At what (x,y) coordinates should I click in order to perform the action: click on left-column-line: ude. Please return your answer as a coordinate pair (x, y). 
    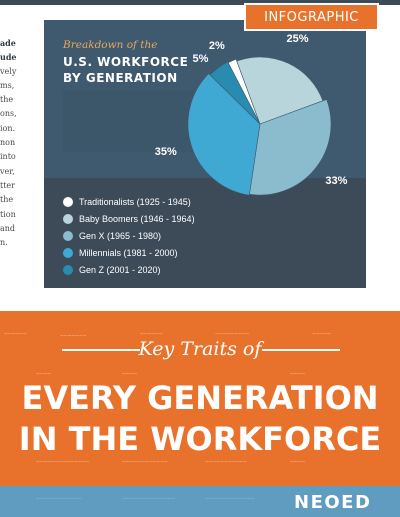
    Looking at the image, I should click on (8, 57).